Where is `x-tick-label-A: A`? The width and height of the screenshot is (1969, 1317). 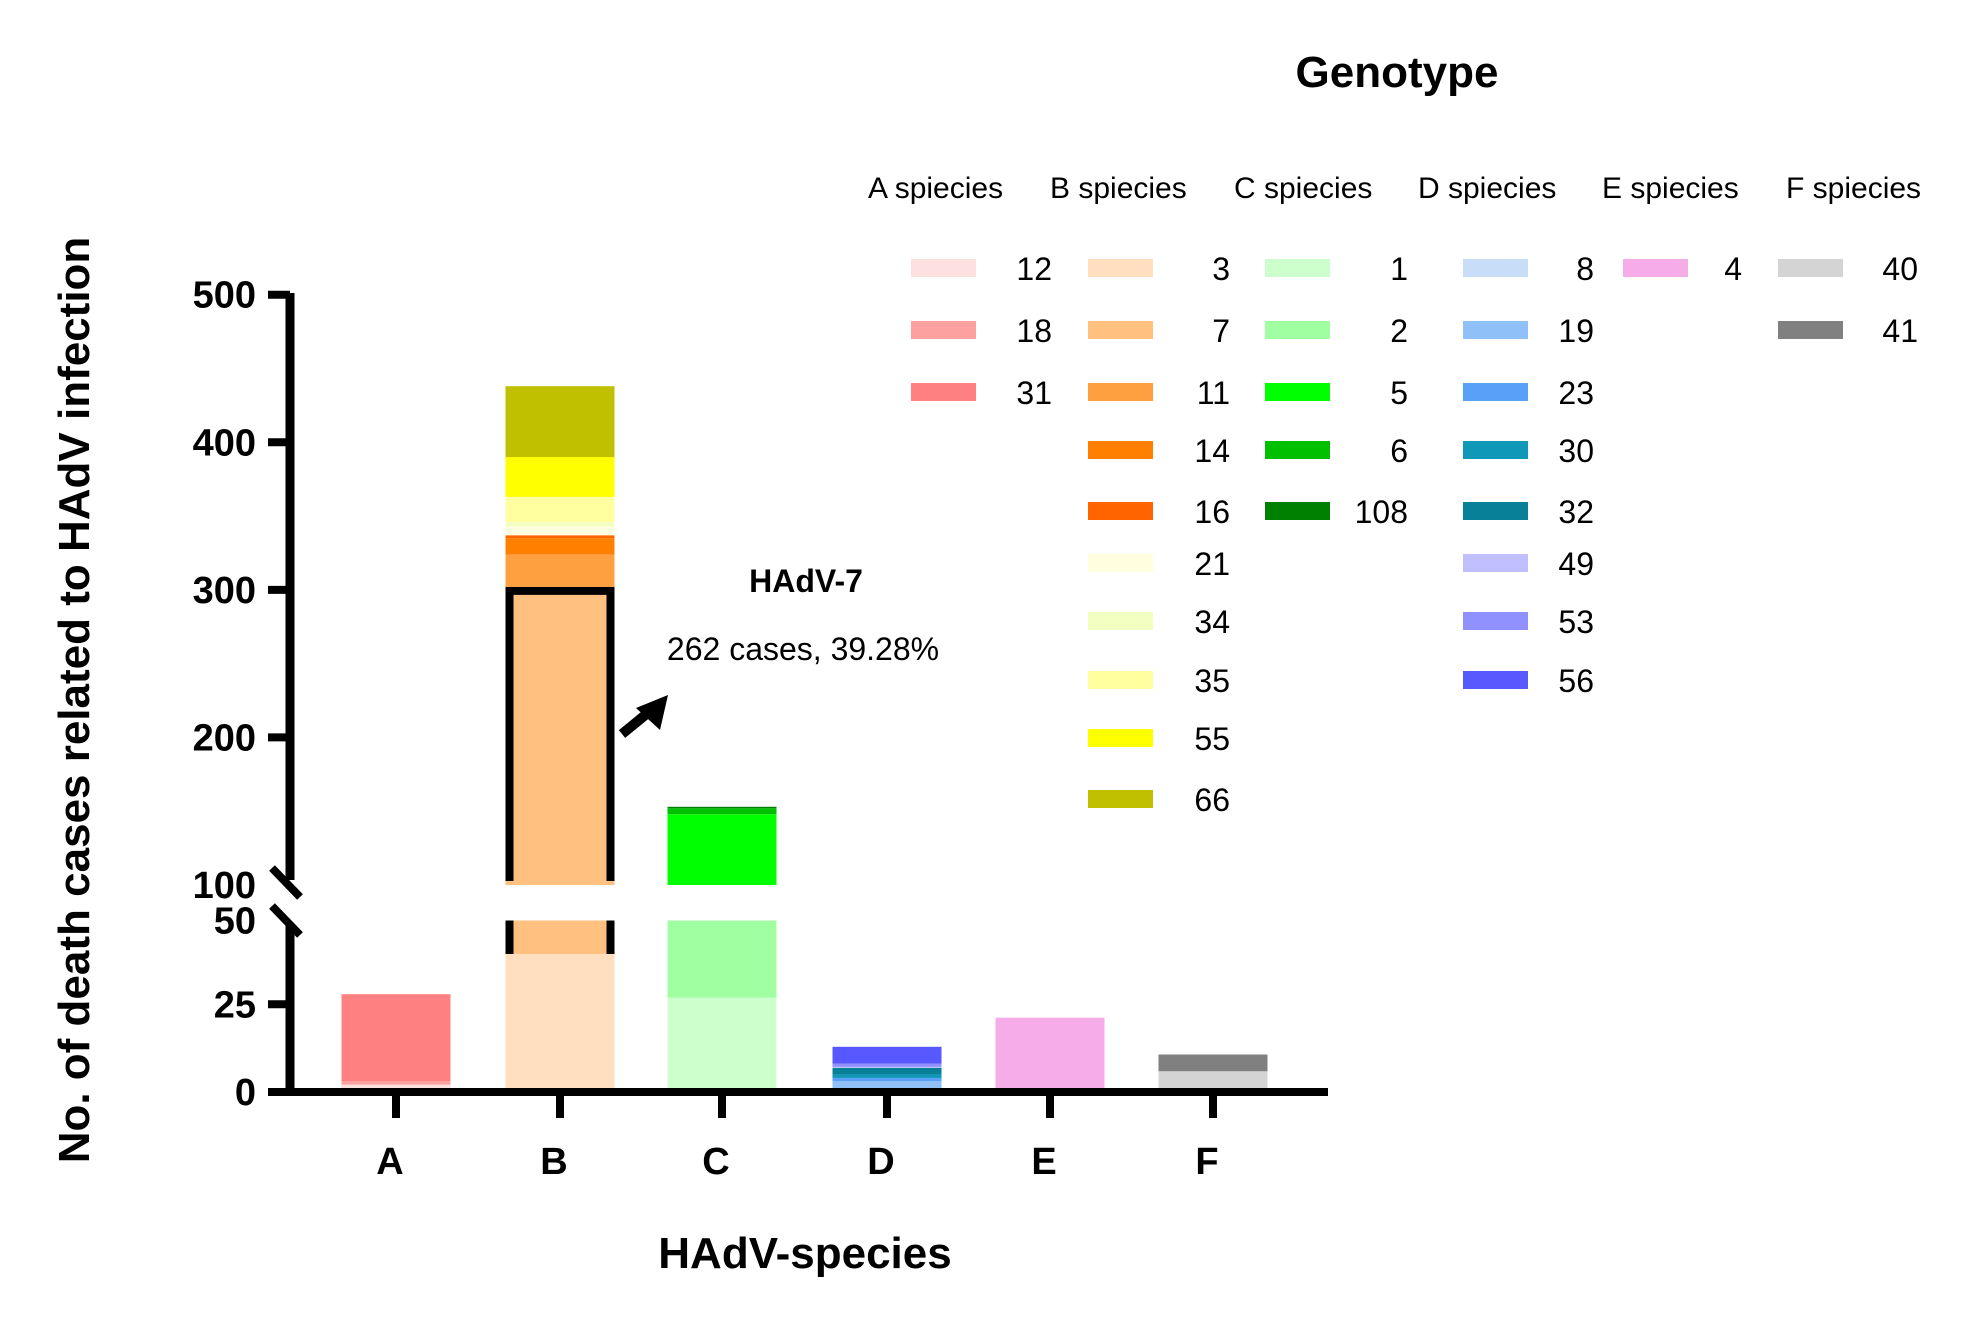 x-tick-label-A: A is located at coordinates (389, 1162).